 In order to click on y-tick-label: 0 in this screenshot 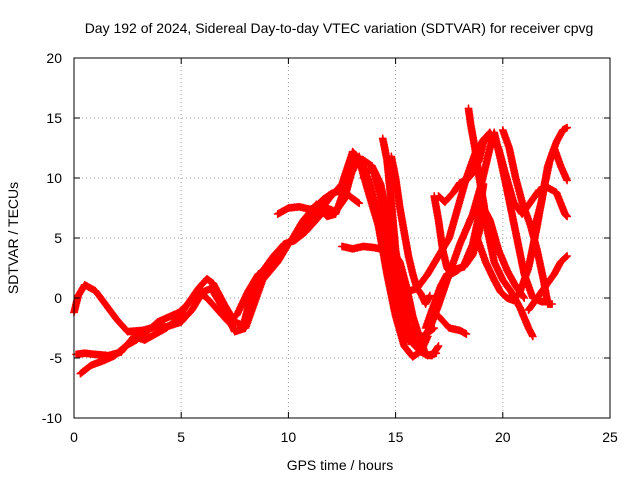, I will do `click(58, 298)`.